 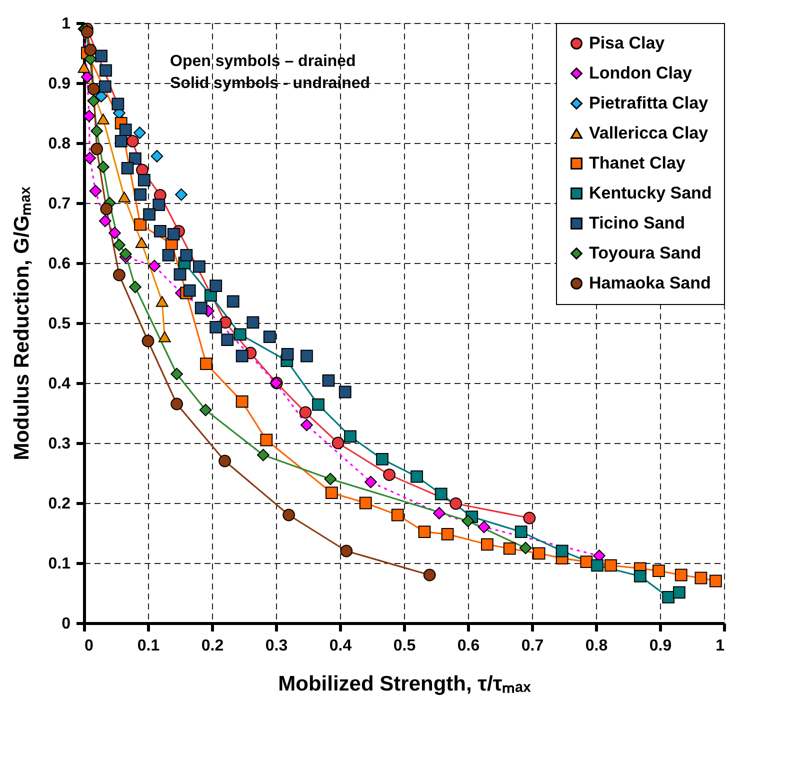 I want to click on annotation: Open symbols – drained, so click(x=263, y=61).